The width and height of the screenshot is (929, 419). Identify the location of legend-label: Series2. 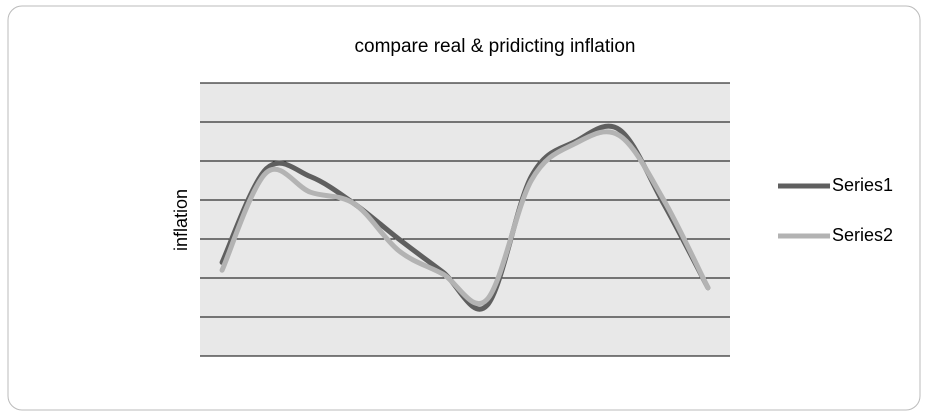
(862, 235).